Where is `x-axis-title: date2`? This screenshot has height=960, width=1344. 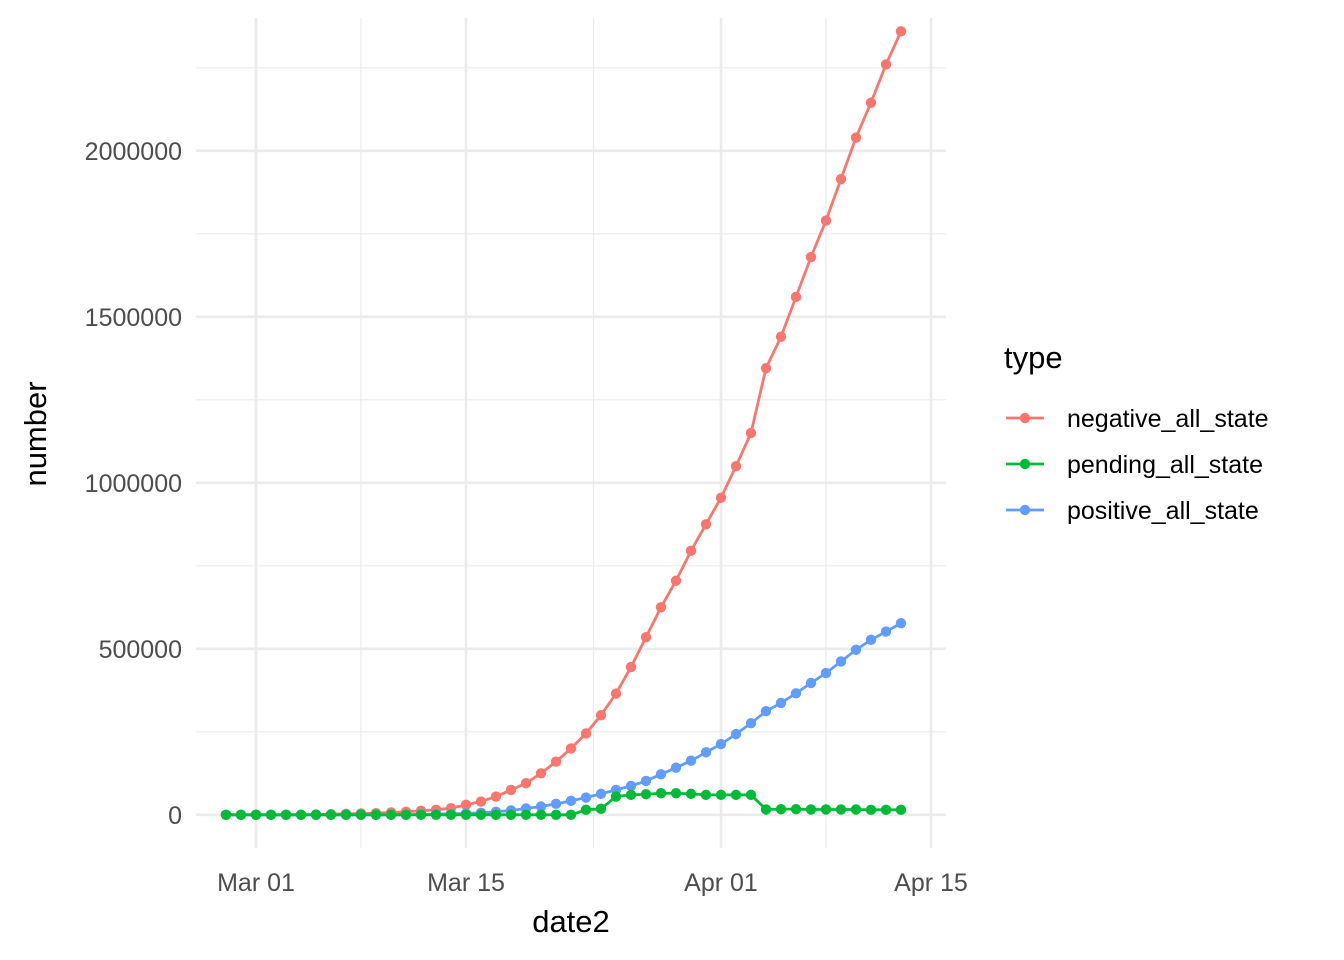 x-axis-title: date2 is located at coordinates (571, 921).